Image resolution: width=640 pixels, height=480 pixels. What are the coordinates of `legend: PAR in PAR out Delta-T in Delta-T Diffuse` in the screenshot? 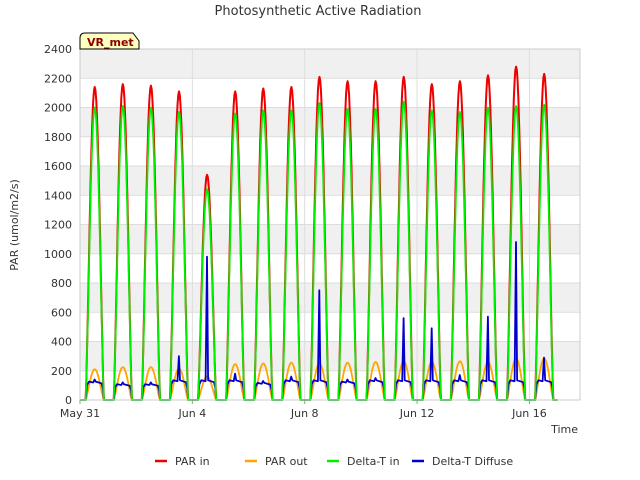 It's located at (334, 461).